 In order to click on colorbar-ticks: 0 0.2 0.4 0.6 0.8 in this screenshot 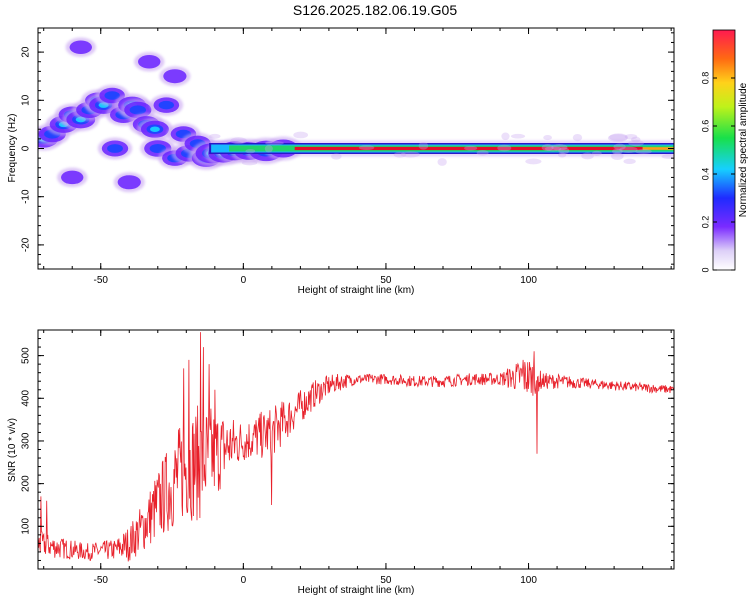, I will do `click(717, 172)`.